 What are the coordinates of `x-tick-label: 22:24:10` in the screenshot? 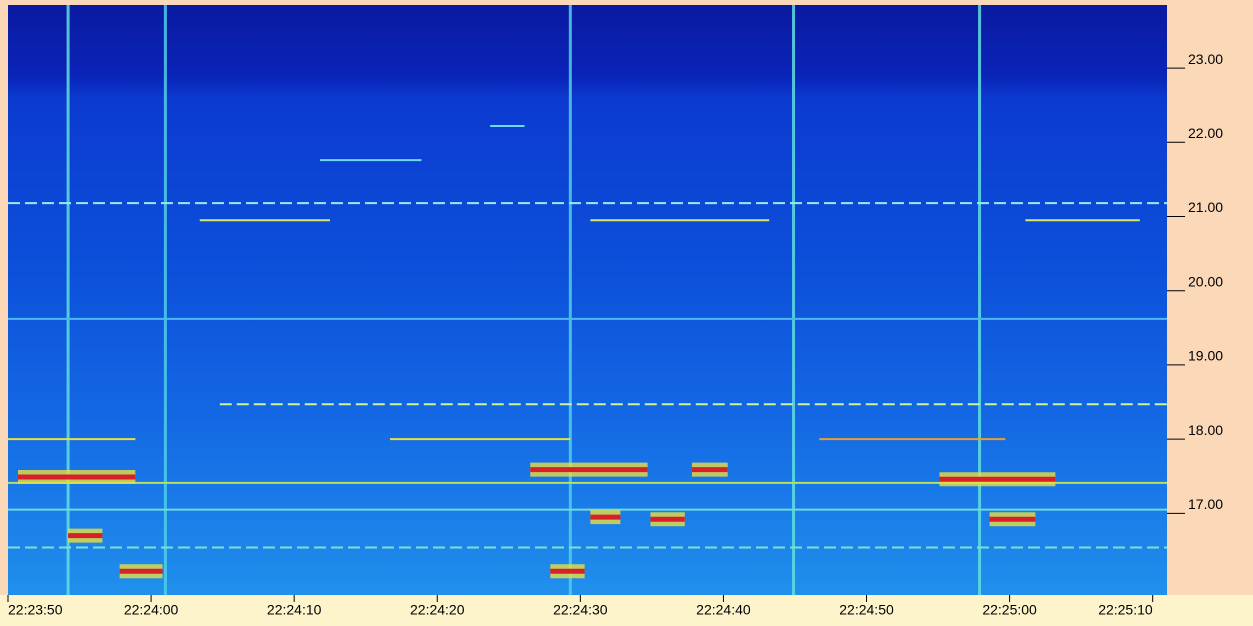 It's located at (294, 610).